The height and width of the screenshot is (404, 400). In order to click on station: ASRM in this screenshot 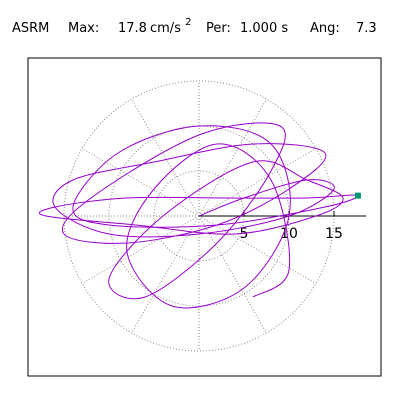, I will do `click(30, 28)`.